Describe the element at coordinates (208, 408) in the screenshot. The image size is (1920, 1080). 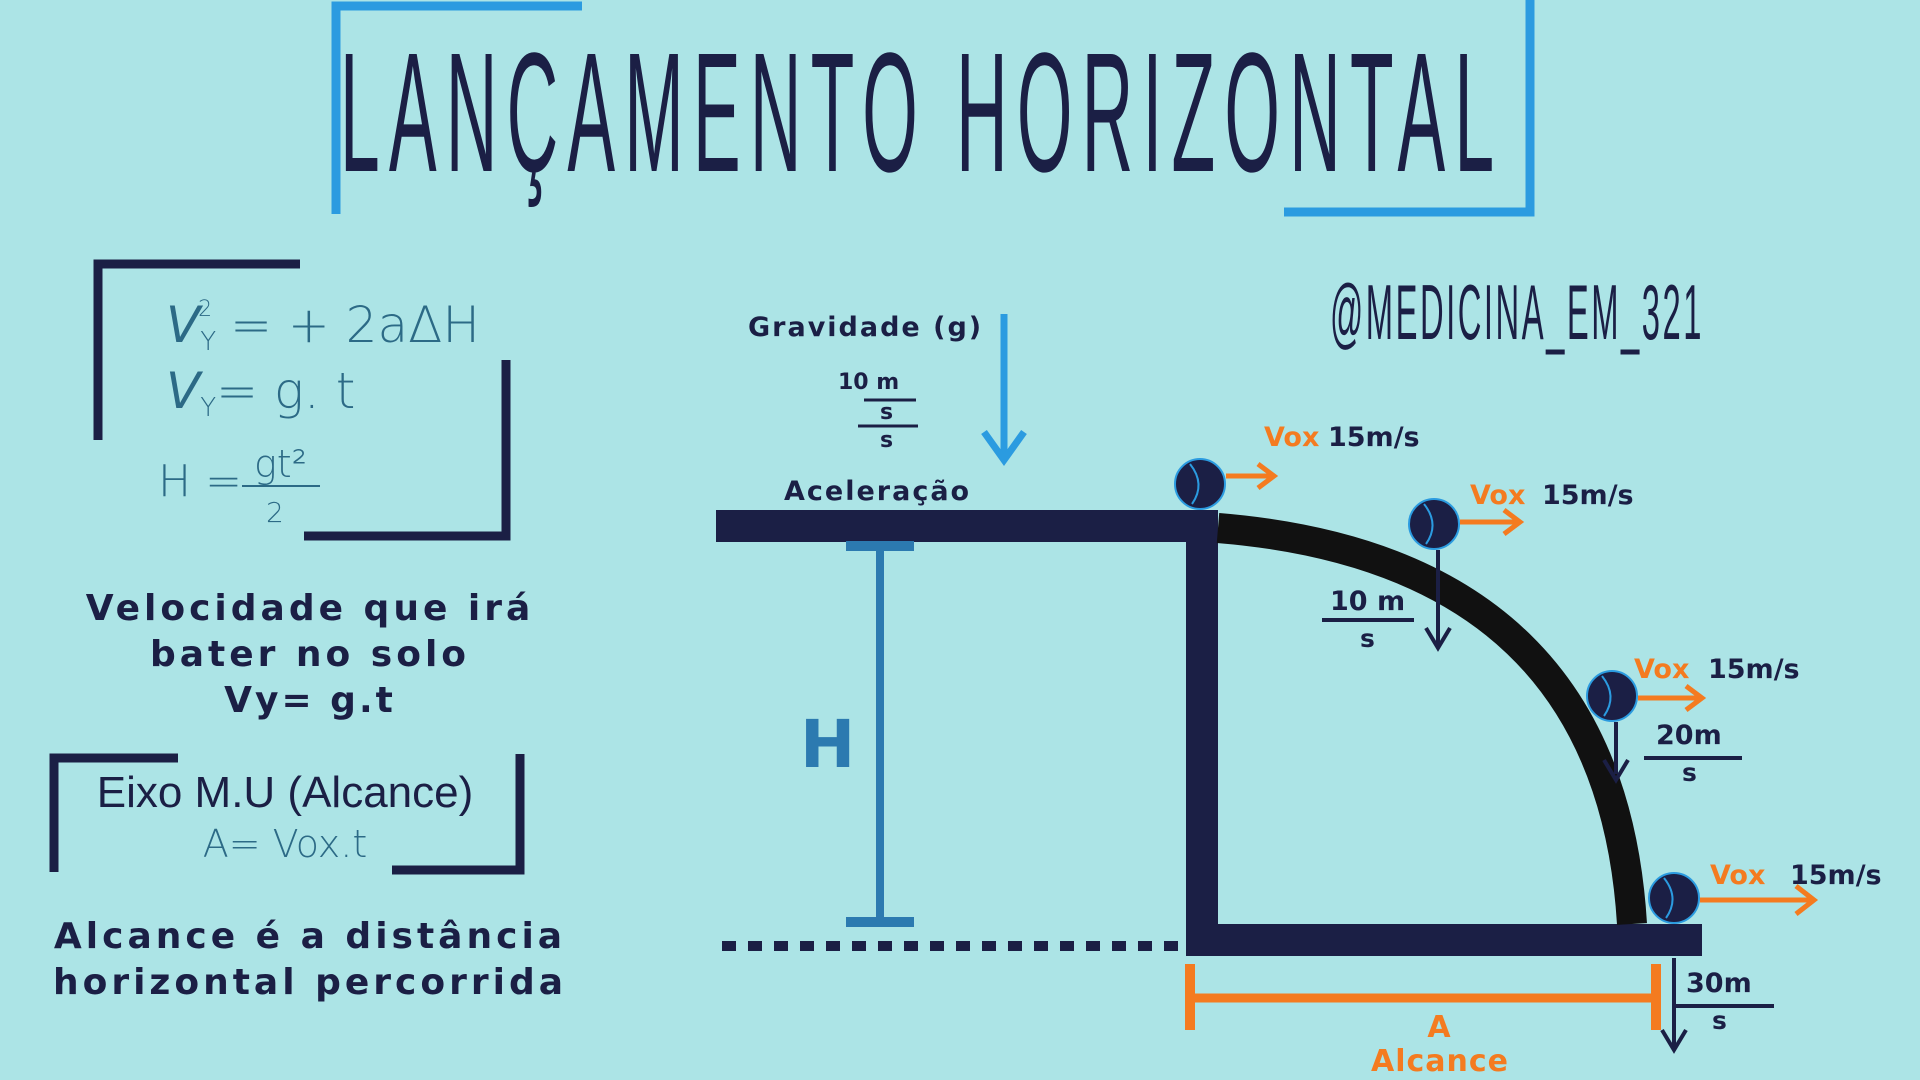
I see `velocity-sub: Y` at that location.